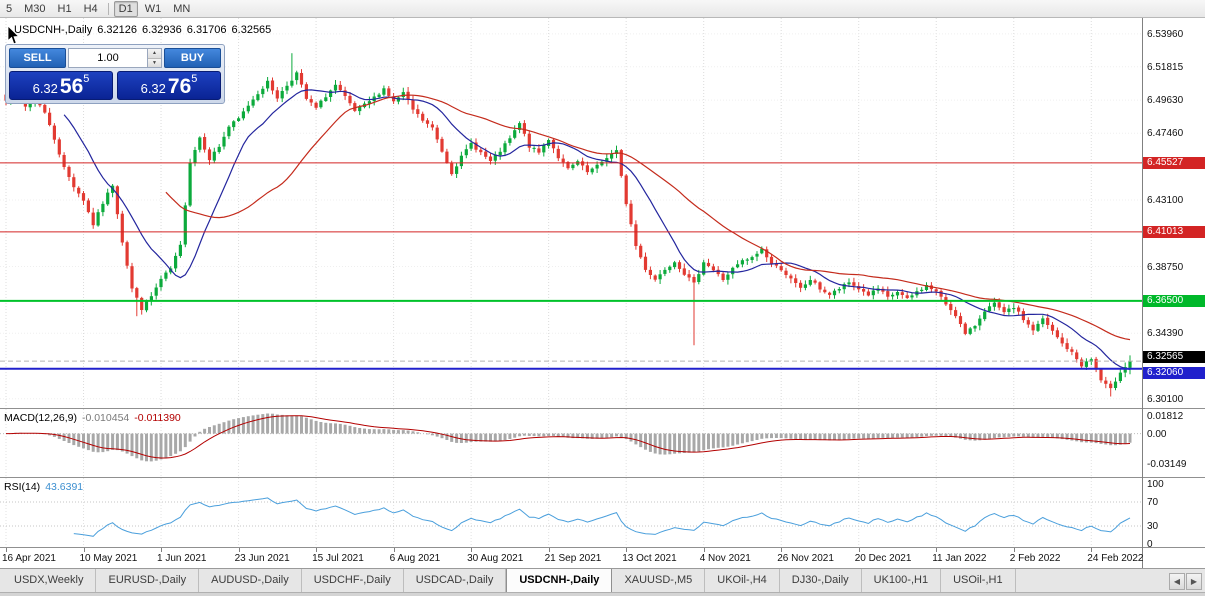 This screenshot has width=1205, height=596. I want to click on macd-axis-label: -0.03149, so click(1167, 464).